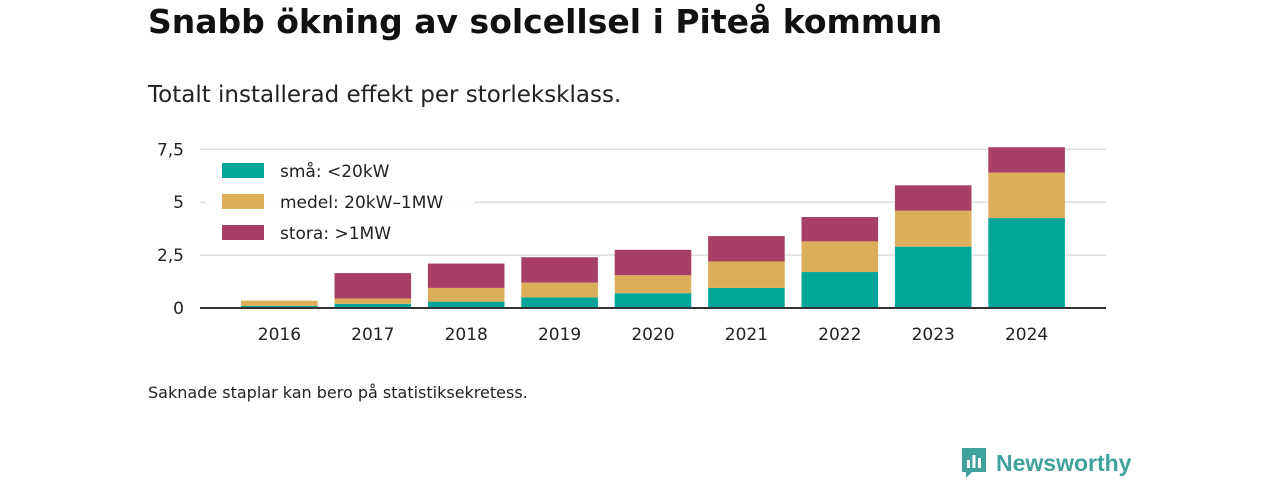 This screenshot has width=1280, height=480. Describe the element at coordinates (335, 171) in the screenshot. I see `legend-label: små: <20kW` at that location.